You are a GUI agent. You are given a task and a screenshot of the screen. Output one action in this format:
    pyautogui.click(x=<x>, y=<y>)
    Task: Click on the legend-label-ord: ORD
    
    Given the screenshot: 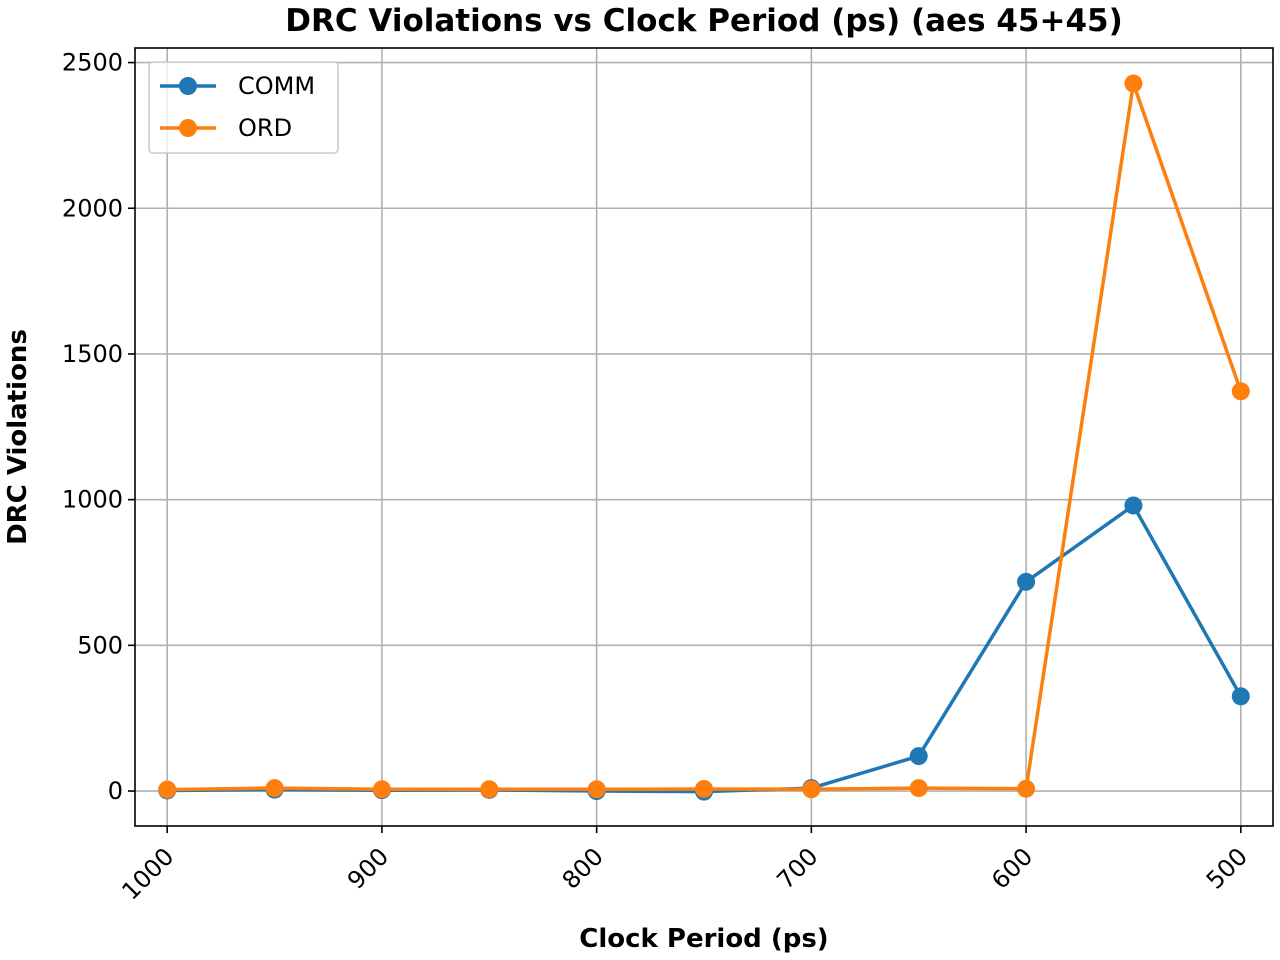 What is the action you would take?
    pyautogui.click(x=265, y=128)
    